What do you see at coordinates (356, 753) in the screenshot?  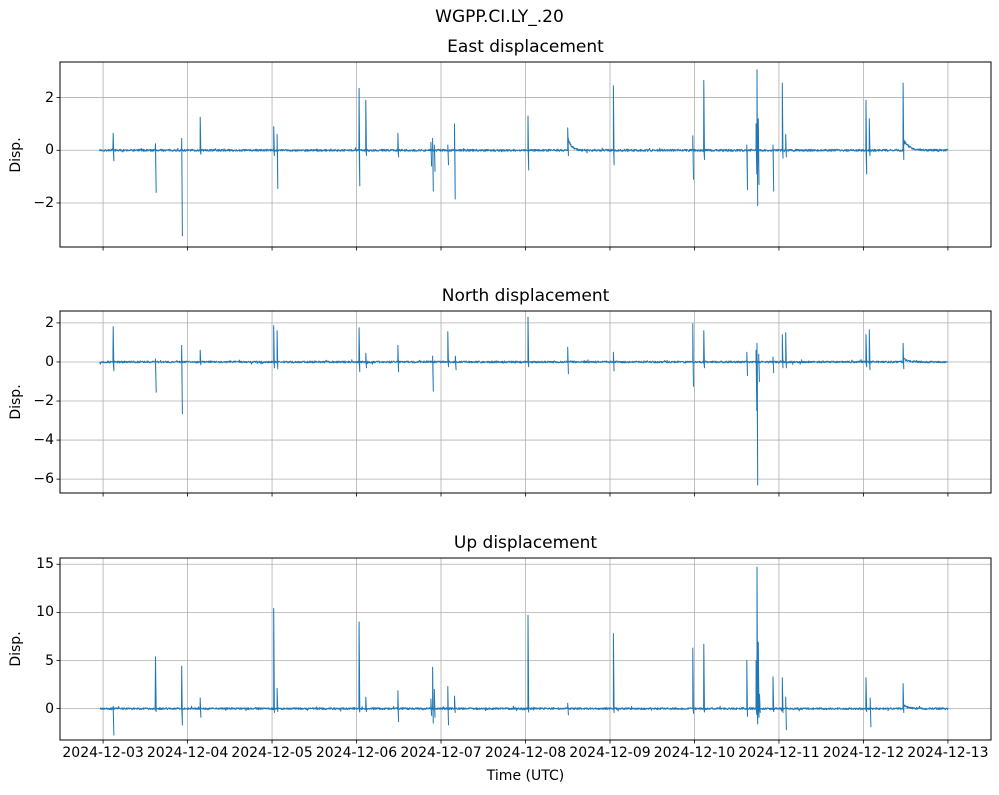 I see `x-tick-label: 2024-12-06` at bounding box center [356, 753].